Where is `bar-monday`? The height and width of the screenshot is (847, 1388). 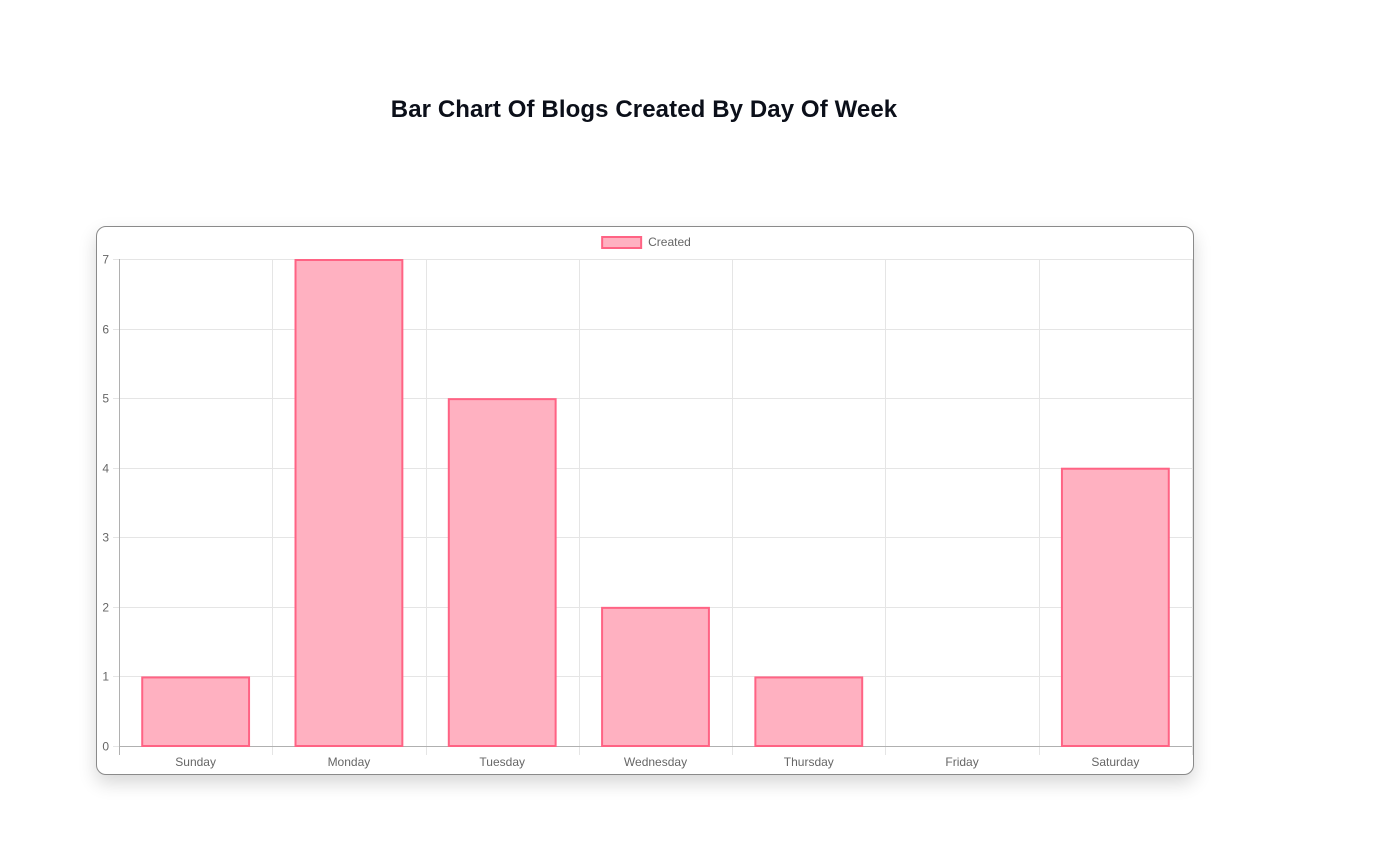
bar-monday is located at coordinates (349, 503).